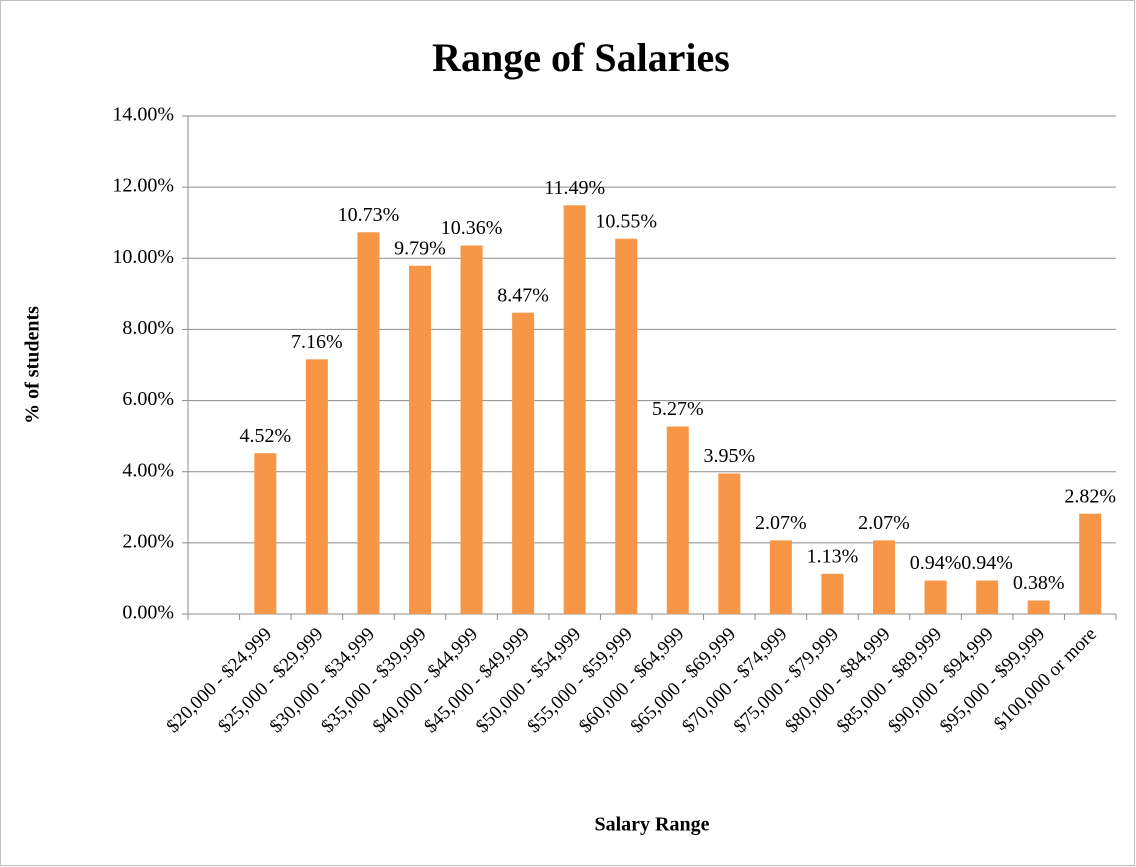  I want to click on y-axis-title: % of students, so click(33, 365).